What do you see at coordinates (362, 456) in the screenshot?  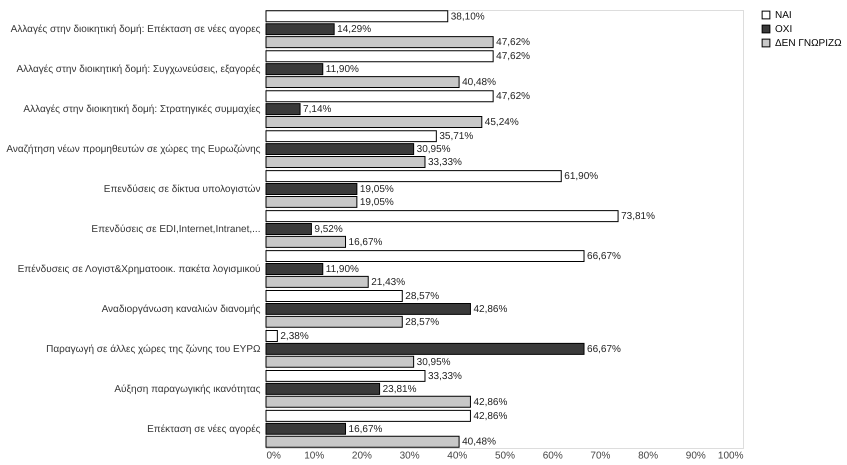 I see `x-tick-label: 20%` at bounding box center [362, 456].